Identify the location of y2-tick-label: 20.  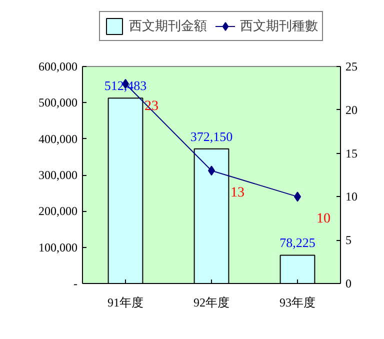
(352, 109).